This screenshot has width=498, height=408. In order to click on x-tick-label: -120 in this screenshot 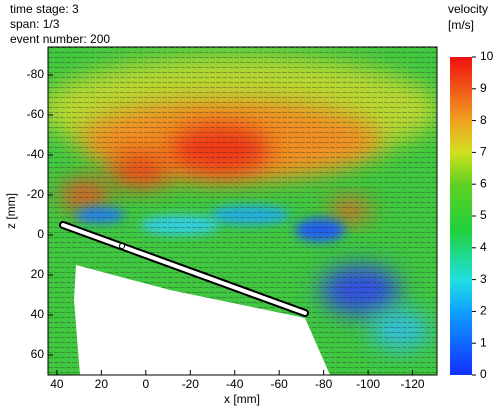, I will do `click(413, 384)`.